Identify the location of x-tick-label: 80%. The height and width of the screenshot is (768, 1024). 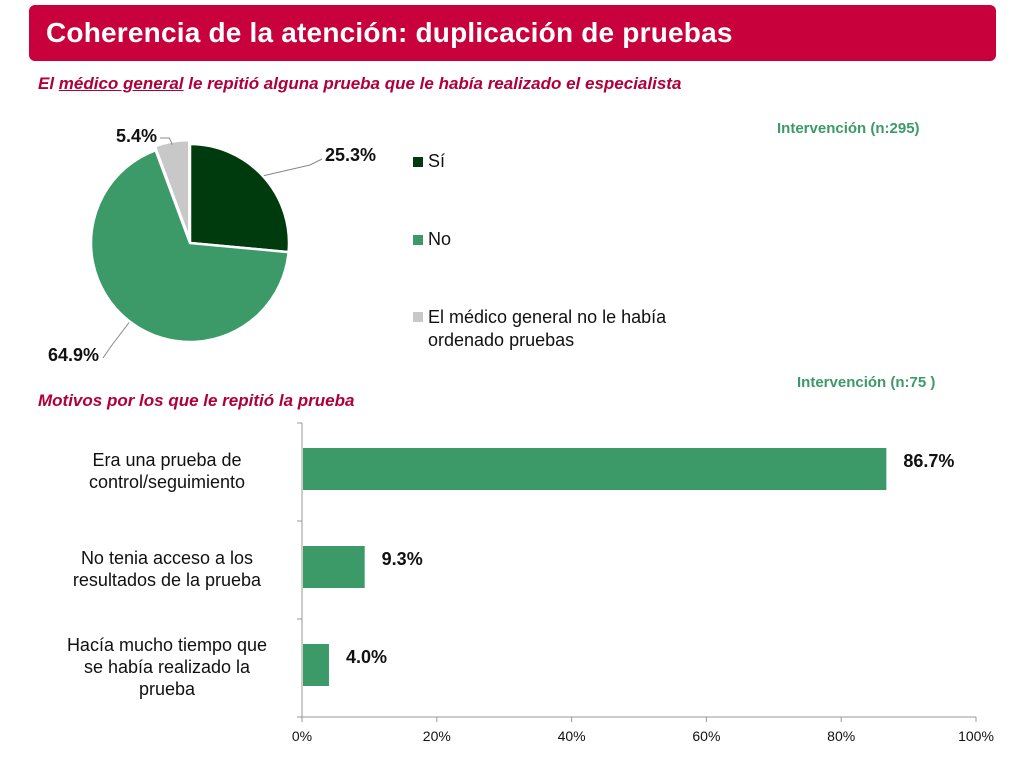
(841, 736).